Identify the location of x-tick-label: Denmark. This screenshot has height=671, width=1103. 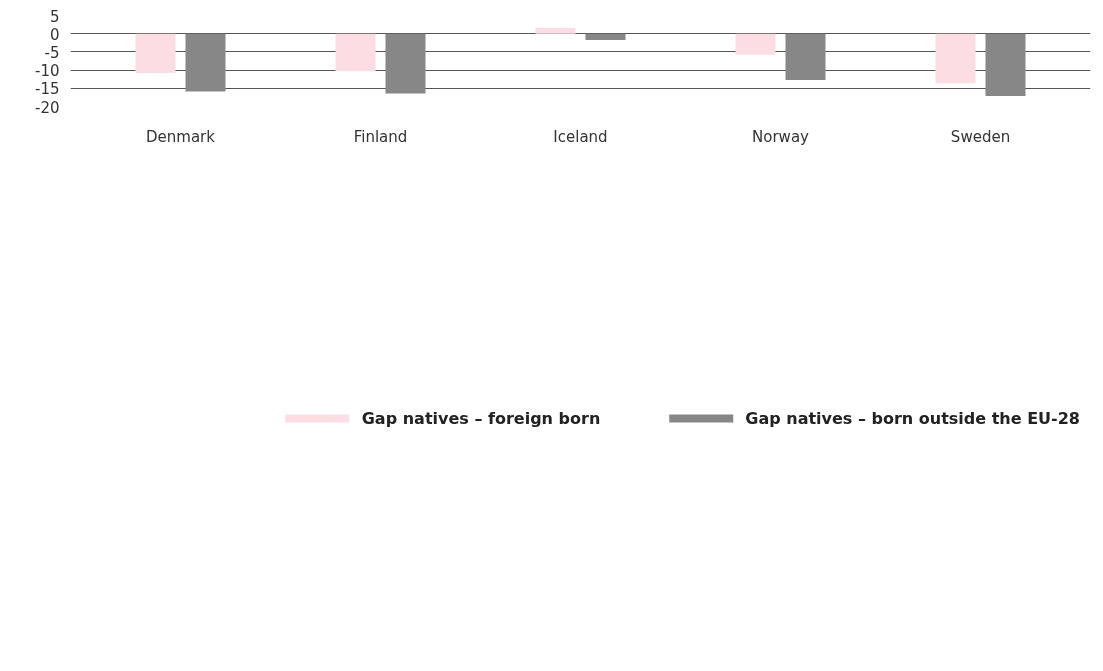
(181, 136).